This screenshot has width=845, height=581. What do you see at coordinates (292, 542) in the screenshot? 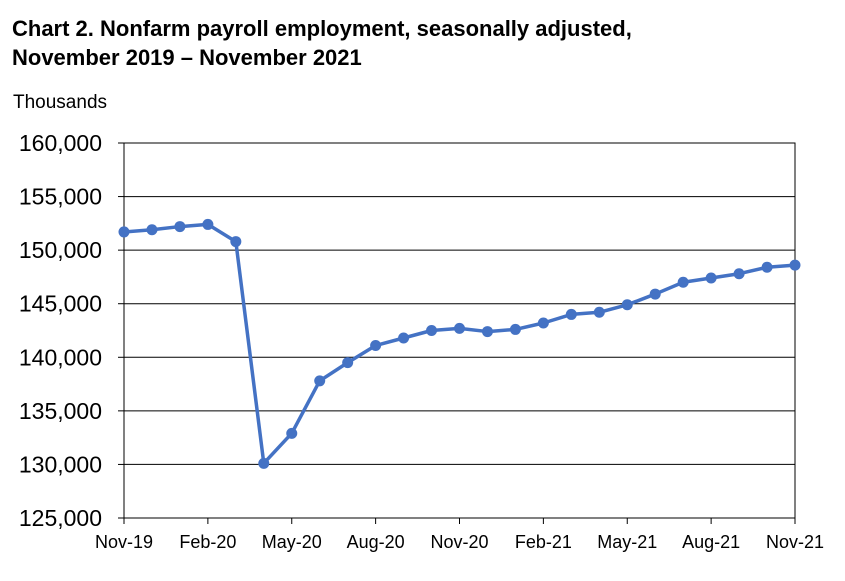
I see `x-tick-label: May-20` at bounding box center [292, 542].